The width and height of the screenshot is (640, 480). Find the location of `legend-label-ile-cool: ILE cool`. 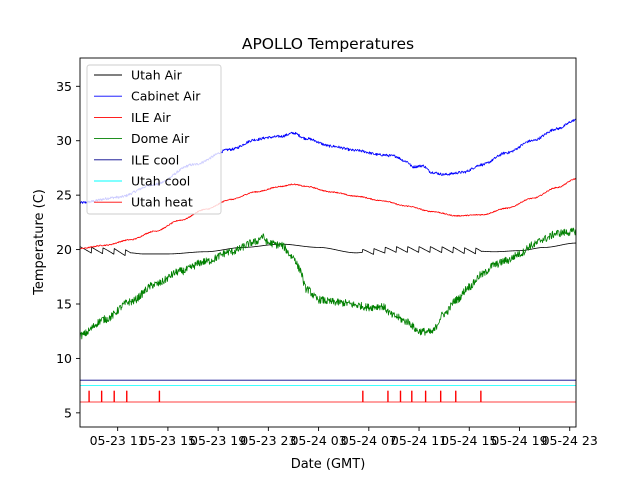

legend-label-ile-cool: ILE cool is located at coordinates (155, 159).